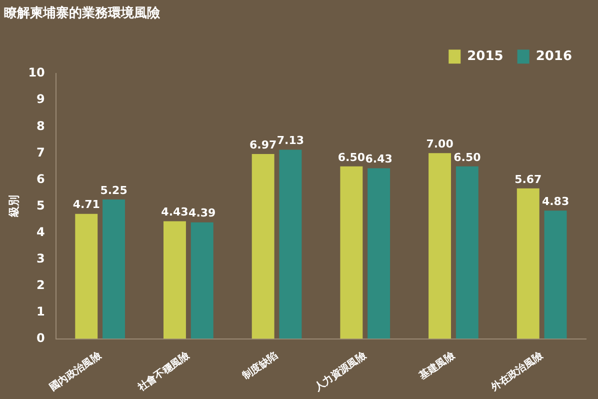 The image size is (598, 399). What do you see at coordinates (554, 56) in the screenshot?
I see `legend-label: 2016` at bounding box center [554, 56].